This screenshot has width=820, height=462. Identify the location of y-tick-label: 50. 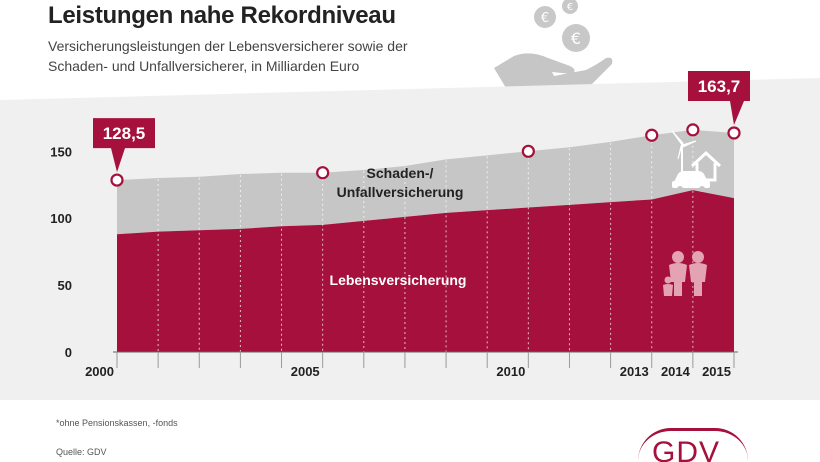
(65, 285).